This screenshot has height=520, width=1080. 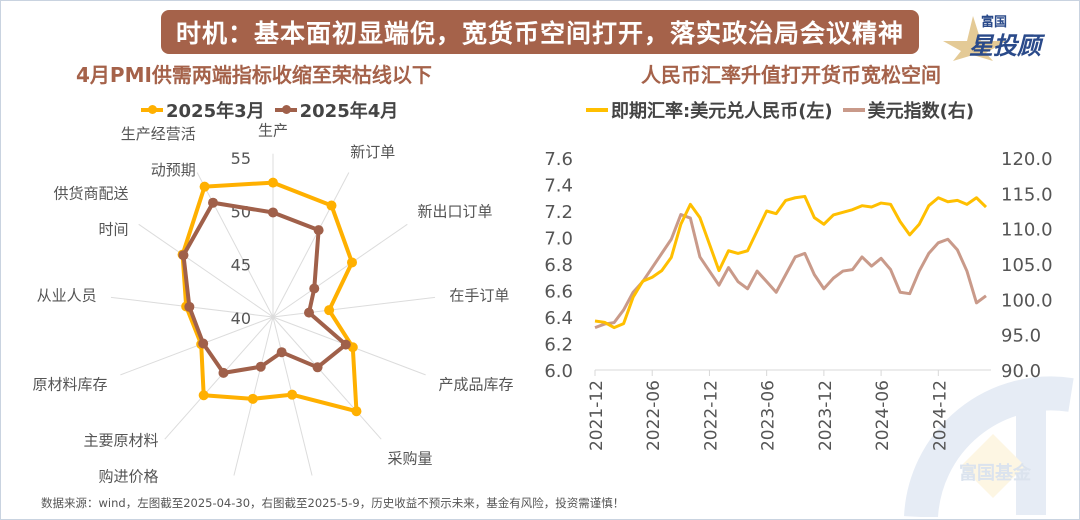 I want to click on right-chart-title: 人民币汇率升值打开货币宽松空间, so click(x=791, y=75).